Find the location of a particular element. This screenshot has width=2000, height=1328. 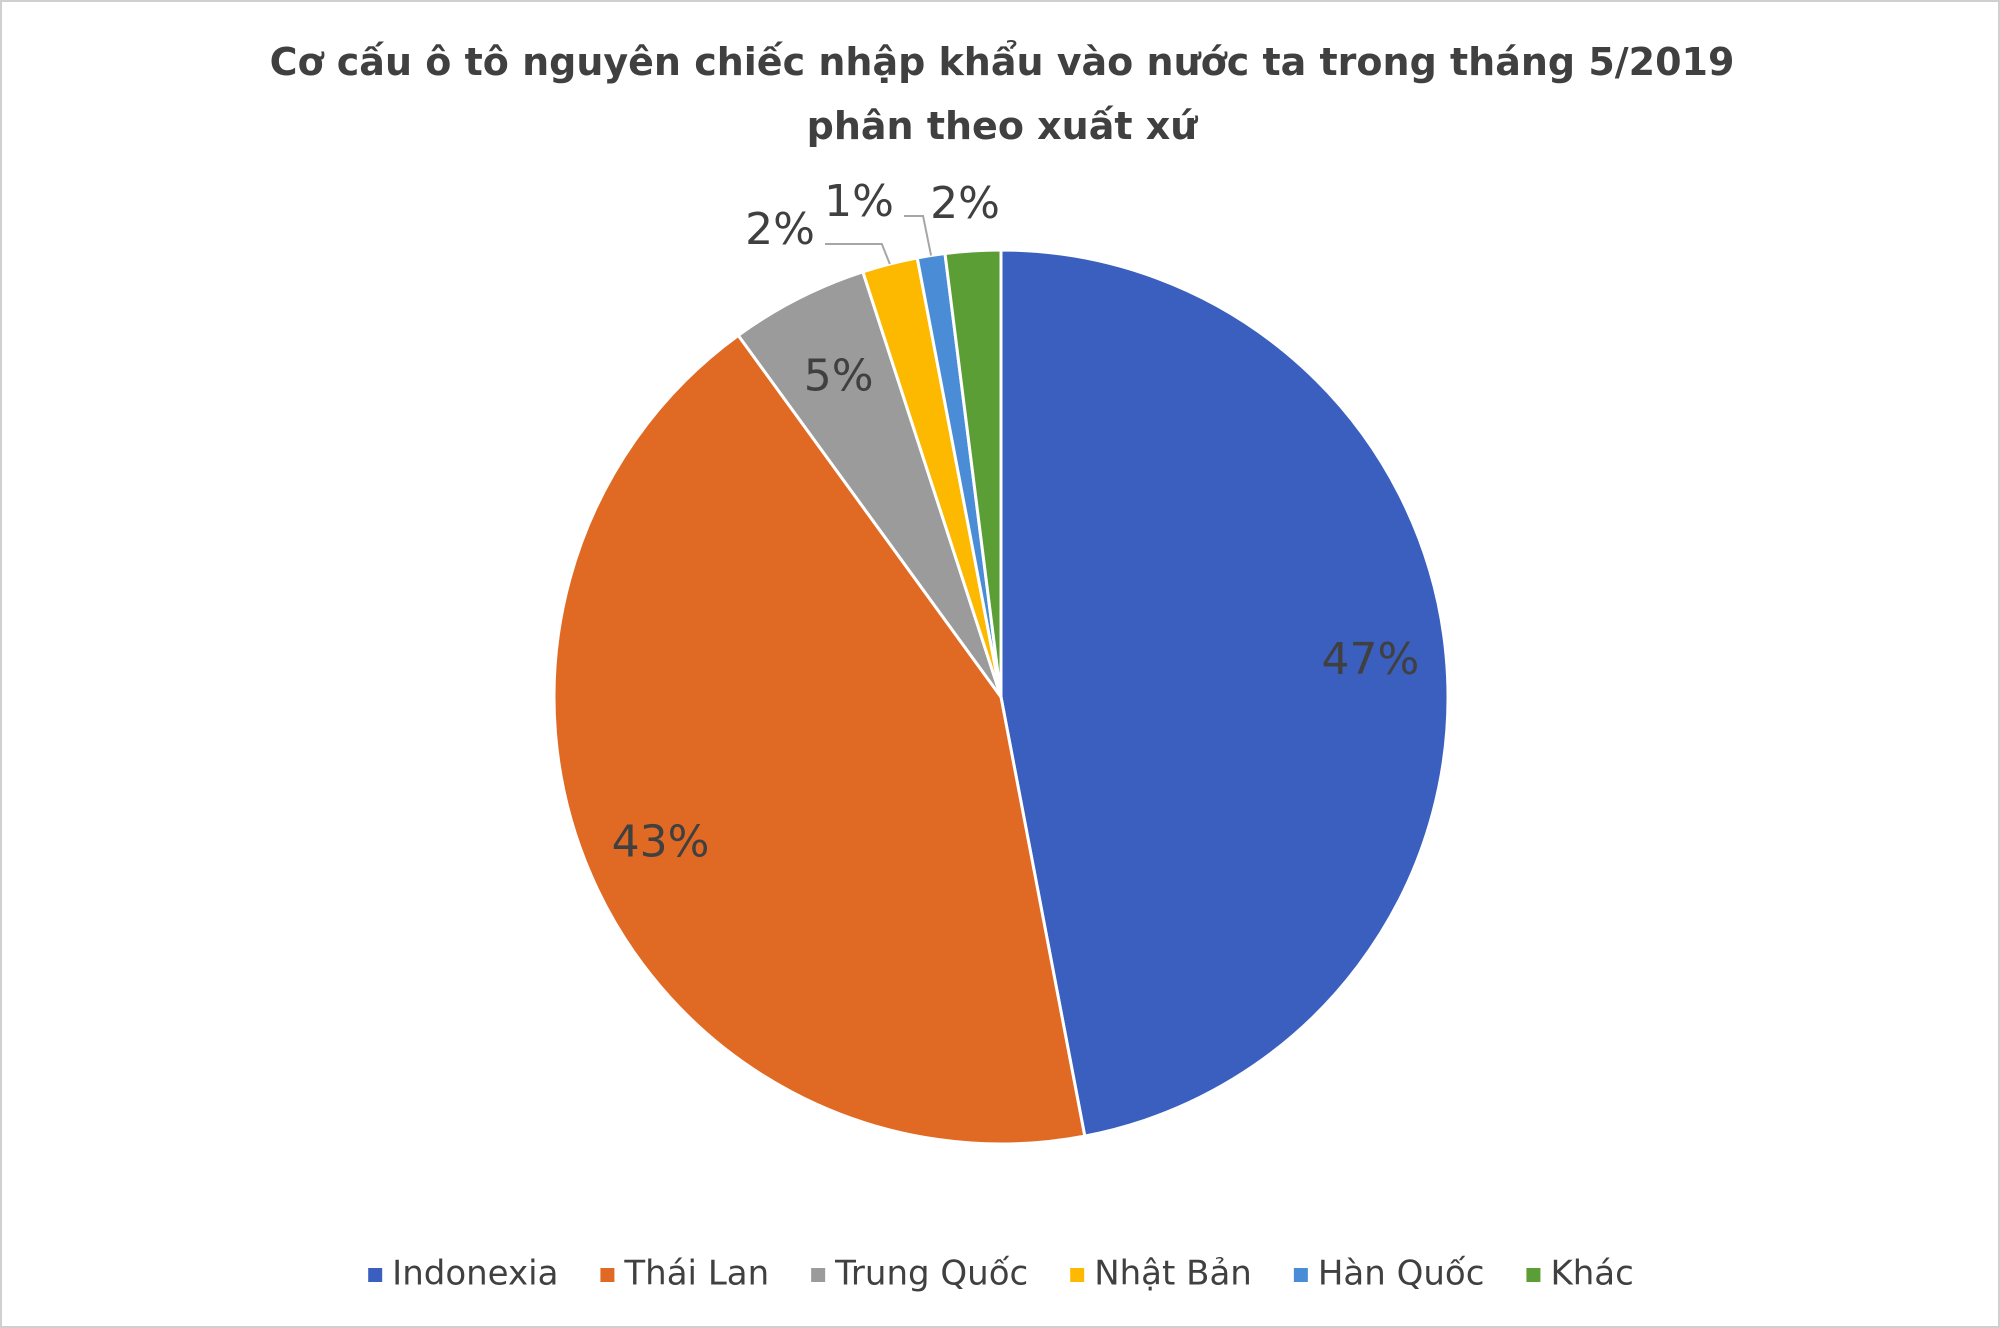

data-label: 5% is located at coordinates (839, 375).